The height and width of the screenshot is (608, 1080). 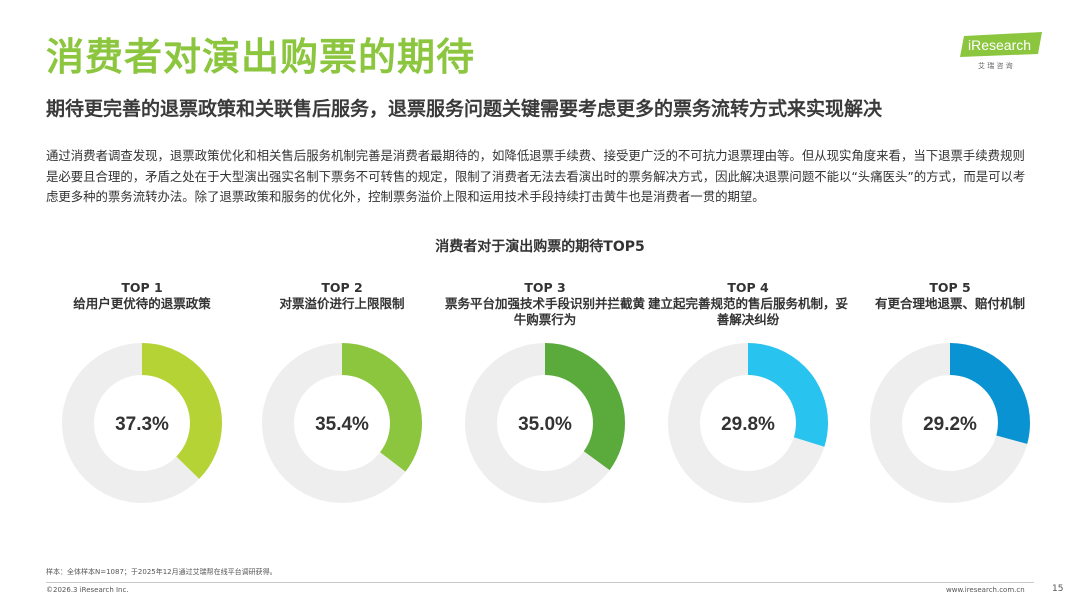 I want to click on donut-value-label: 35.0%, so click(x=545, y=424).